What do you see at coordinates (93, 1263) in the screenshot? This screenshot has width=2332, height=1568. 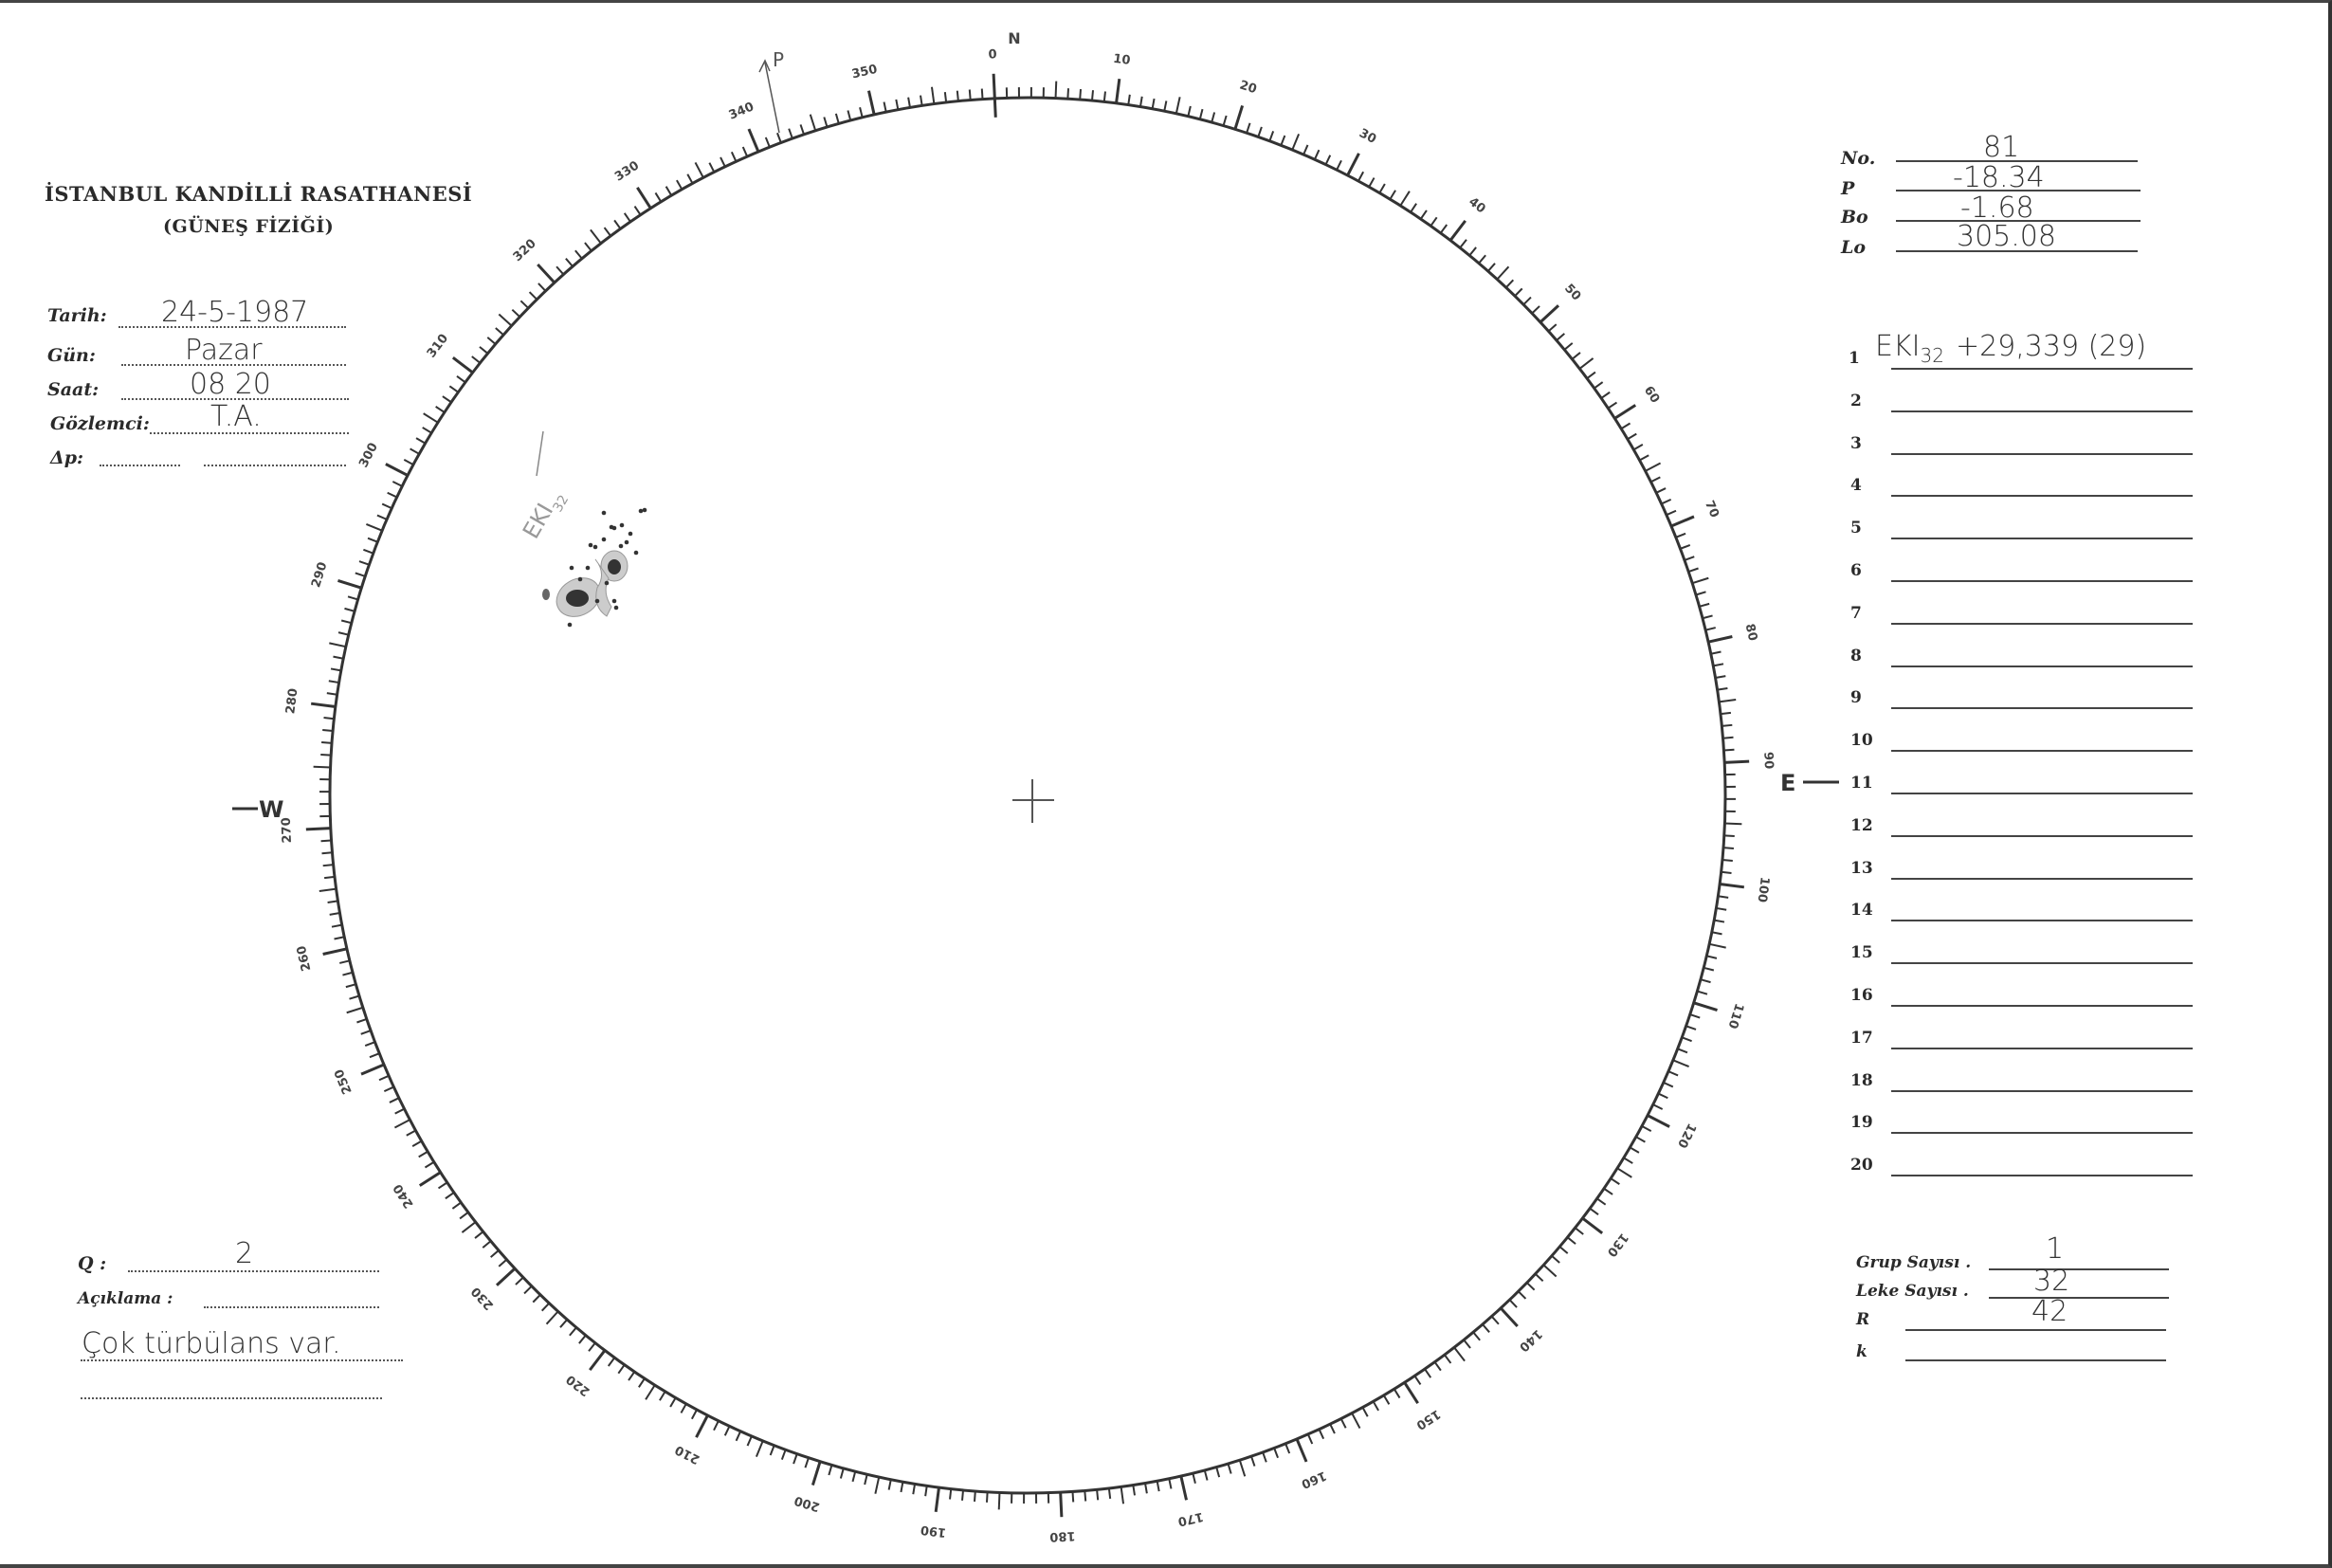 I see `q-label: Q :` at bounding box center [93, 1263].